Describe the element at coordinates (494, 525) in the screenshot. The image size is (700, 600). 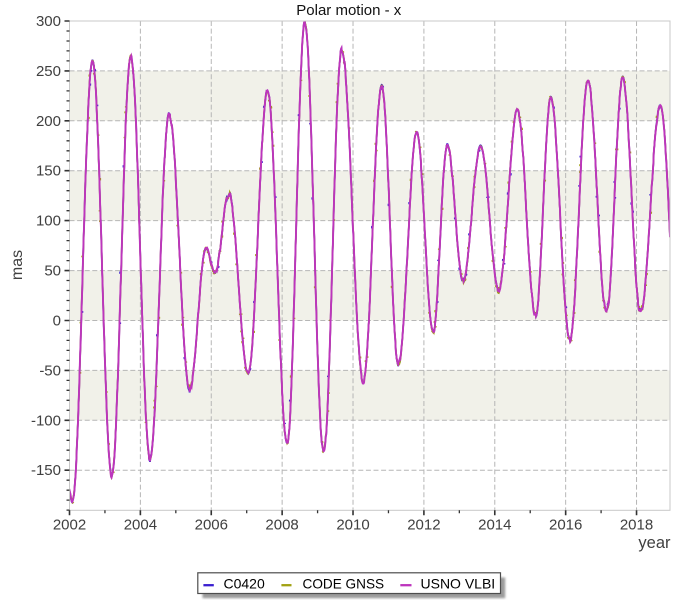
I see `svg-text: 2014` at that location.